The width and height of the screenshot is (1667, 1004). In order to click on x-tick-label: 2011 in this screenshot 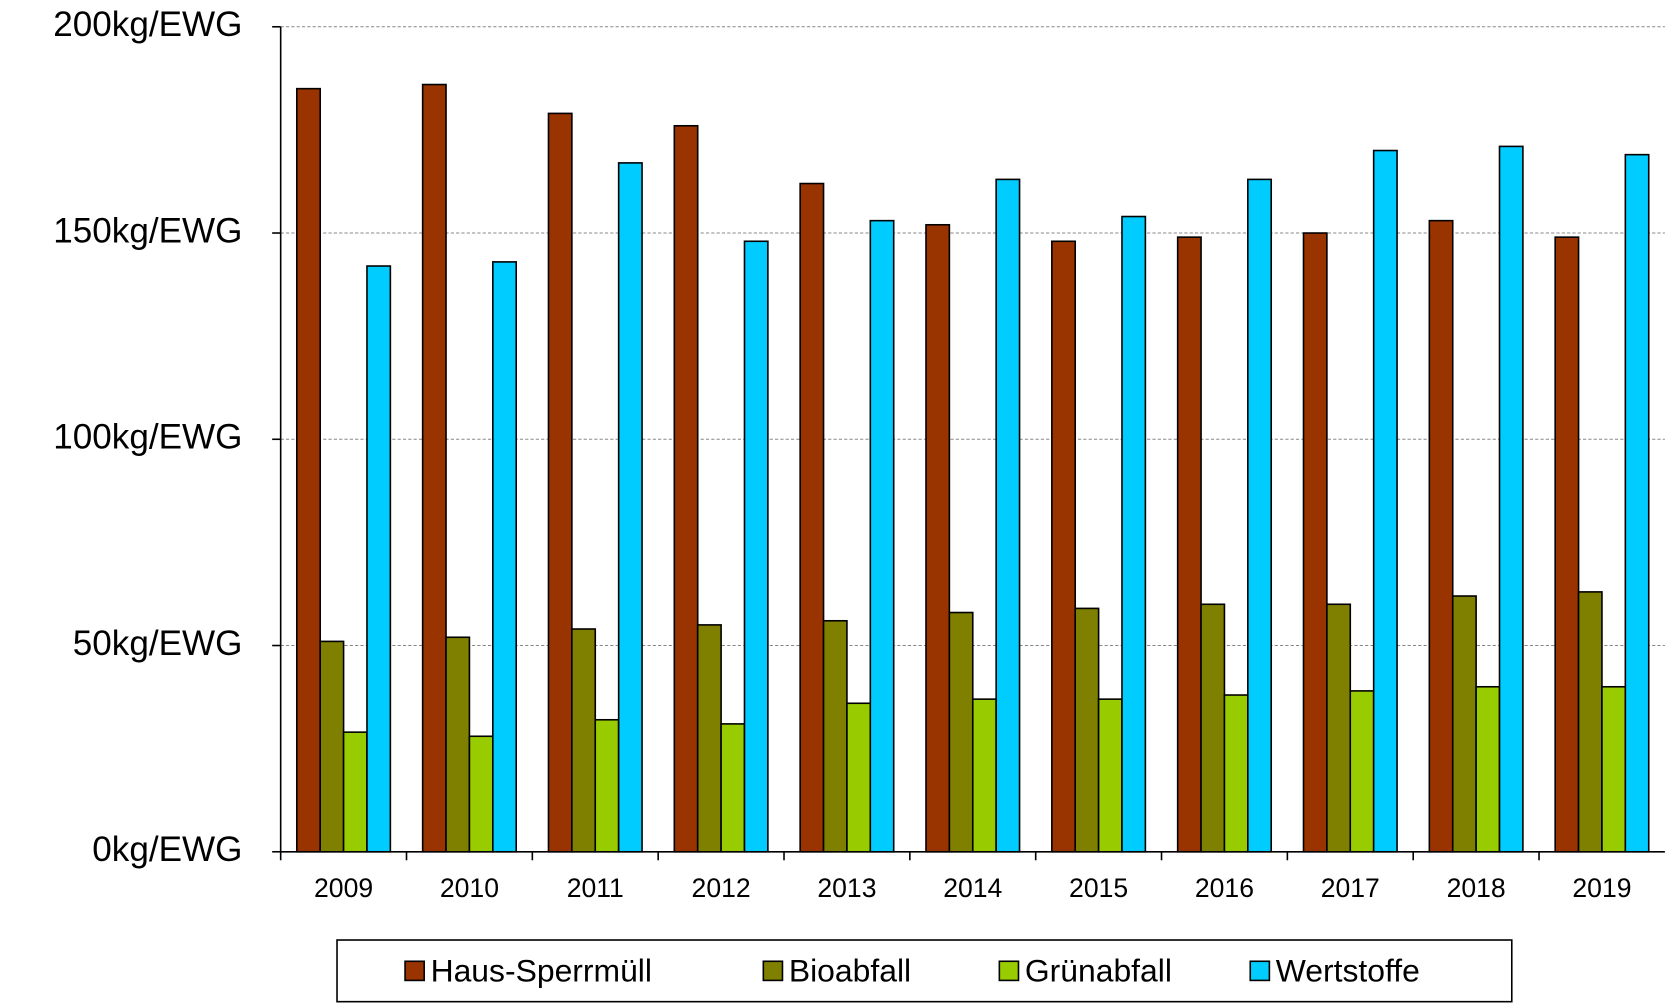, I will do `click(595, 888)`.